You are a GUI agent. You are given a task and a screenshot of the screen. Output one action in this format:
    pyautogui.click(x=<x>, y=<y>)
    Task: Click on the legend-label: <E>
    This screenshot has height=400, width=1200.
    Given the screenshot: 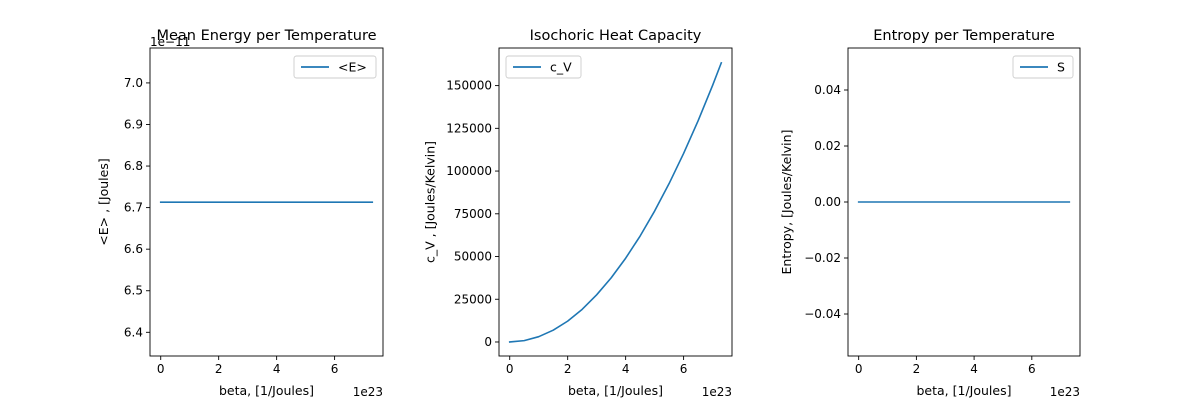 What is the action you would take?
    pyautogui.click(x=352, y=67)
    